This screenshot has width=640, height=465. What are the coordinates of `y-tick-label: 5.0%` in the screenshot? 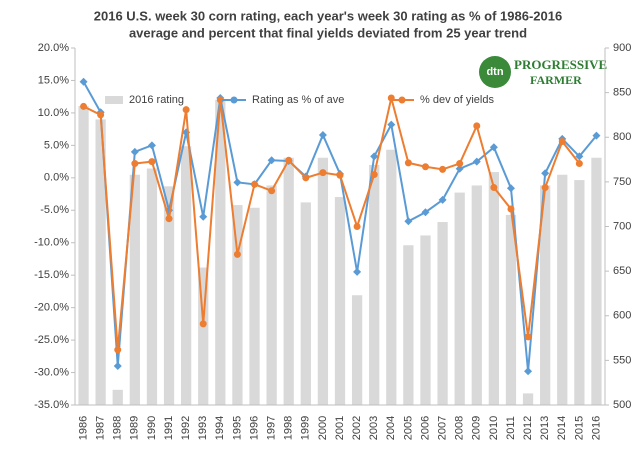 It's located at (56, 145).